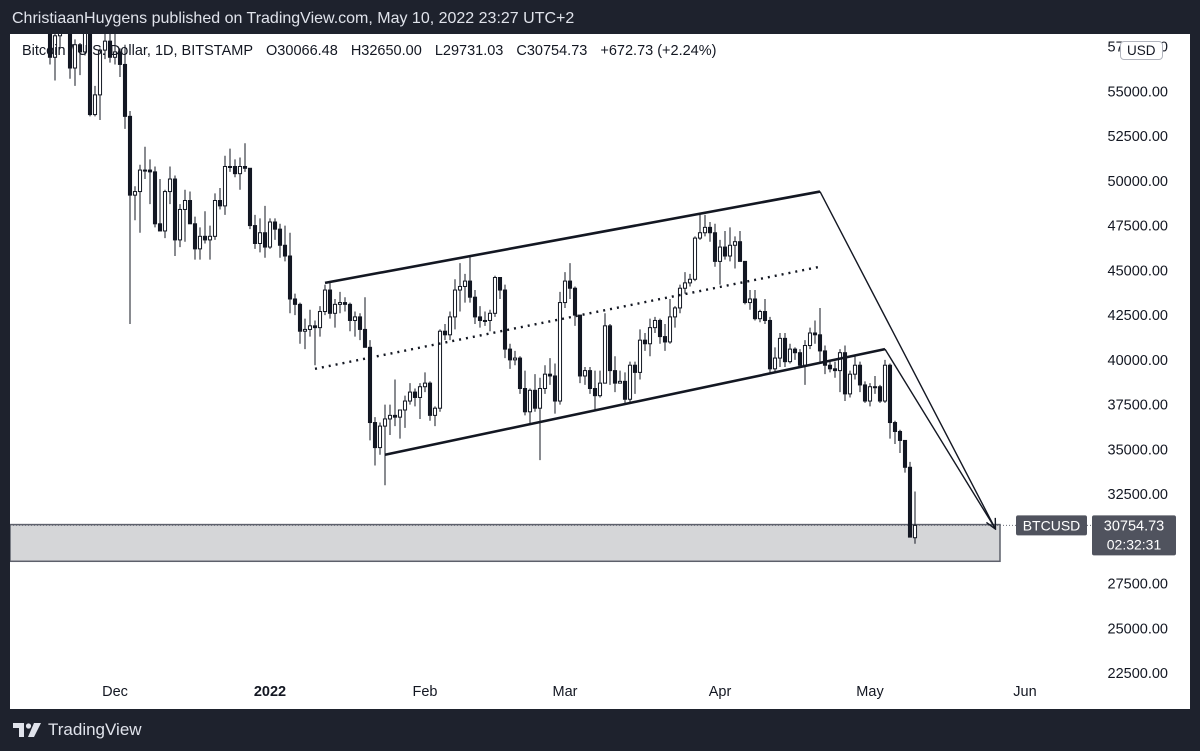 The image size is (1200, 751). What do you see at coordinates (95, 729) in the screenshot?
I see `brand-label: TradingView` at bounding box center [95, 729].